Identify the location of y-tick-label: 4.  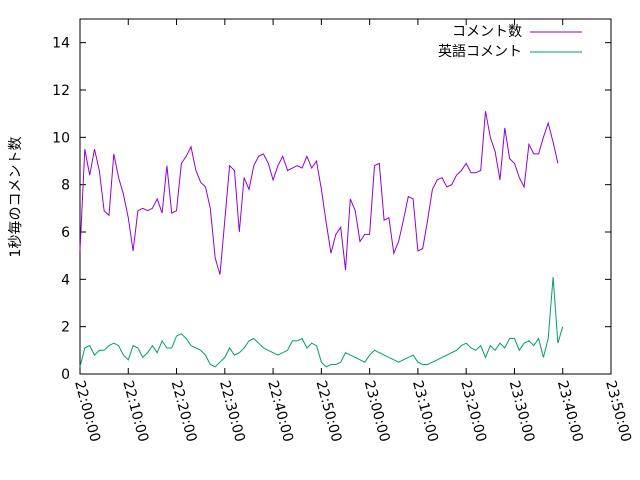
(65, 280).